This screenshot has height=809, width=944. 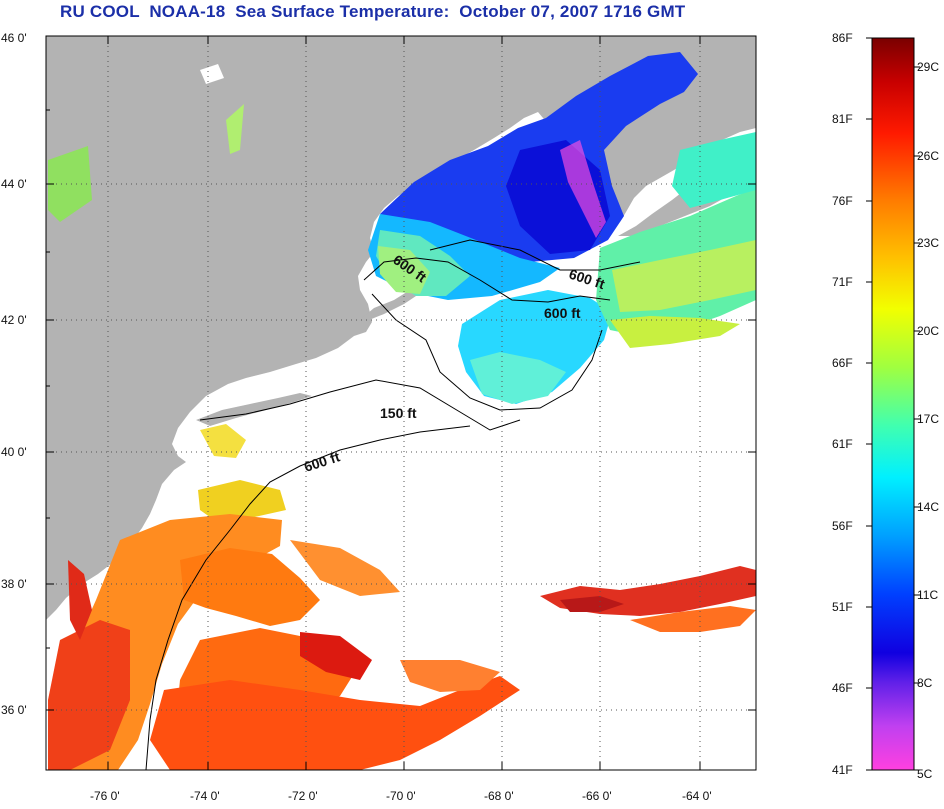 I want to click on colorbar, so click(x=893, y=404).